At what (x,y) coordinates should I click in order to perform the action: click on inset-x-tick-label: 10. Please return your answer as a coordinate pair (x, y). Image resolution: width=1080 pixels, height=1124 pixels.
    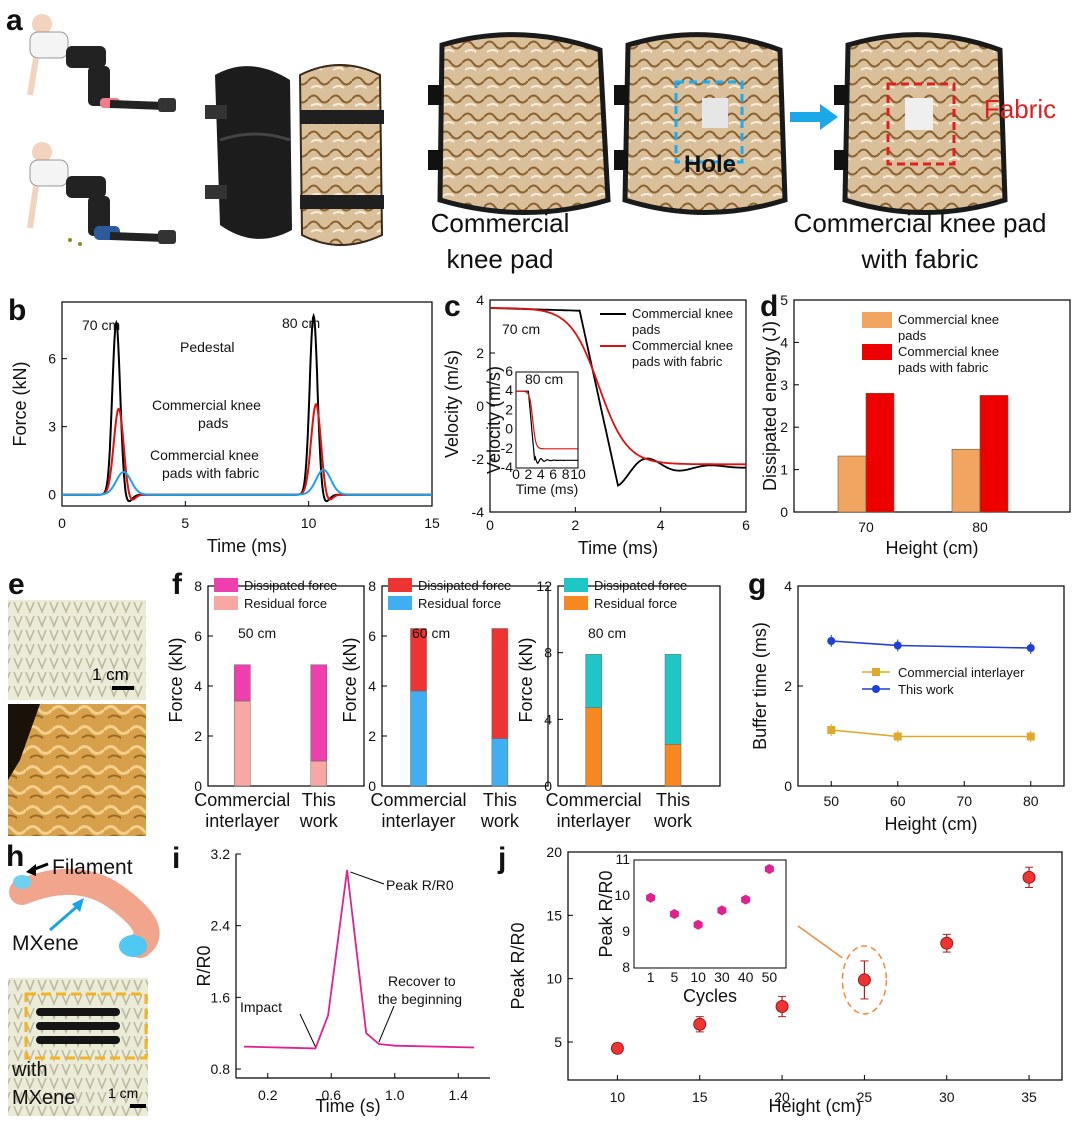
    Looking at the image, I should click on (578, 474).